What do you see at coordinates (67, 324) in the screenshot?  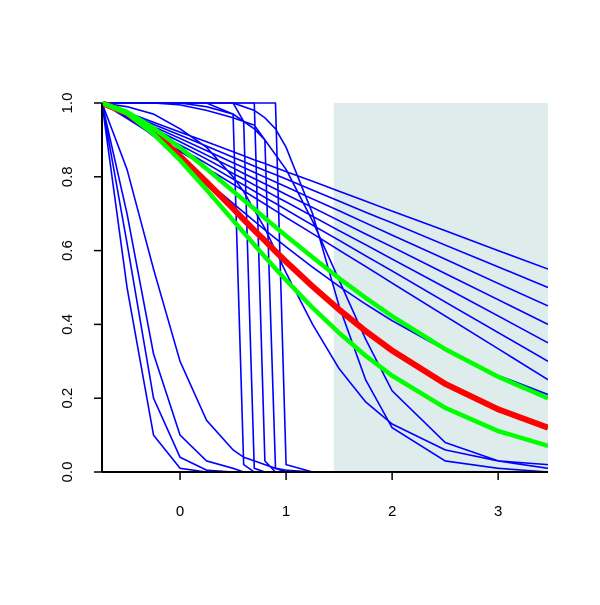 I see `y-tick-label: 0.4` at bounding box center [67, 324].